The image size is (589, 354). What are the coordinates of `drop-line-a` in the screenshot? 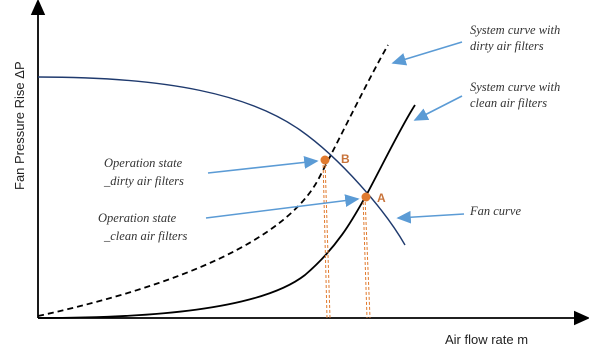 It's located at (367, 257).